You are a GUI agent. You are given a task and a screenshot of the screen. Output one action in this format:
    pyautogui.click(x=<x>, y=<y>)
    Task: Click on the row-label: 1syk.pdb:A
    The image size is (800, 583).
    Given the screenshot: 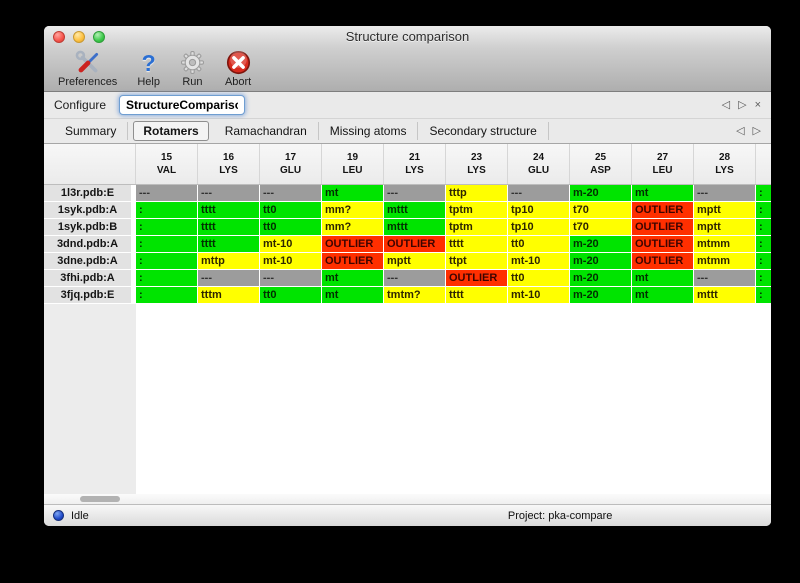 What is the action you would take?
    pyautogui.click(x=87, y=210)
    